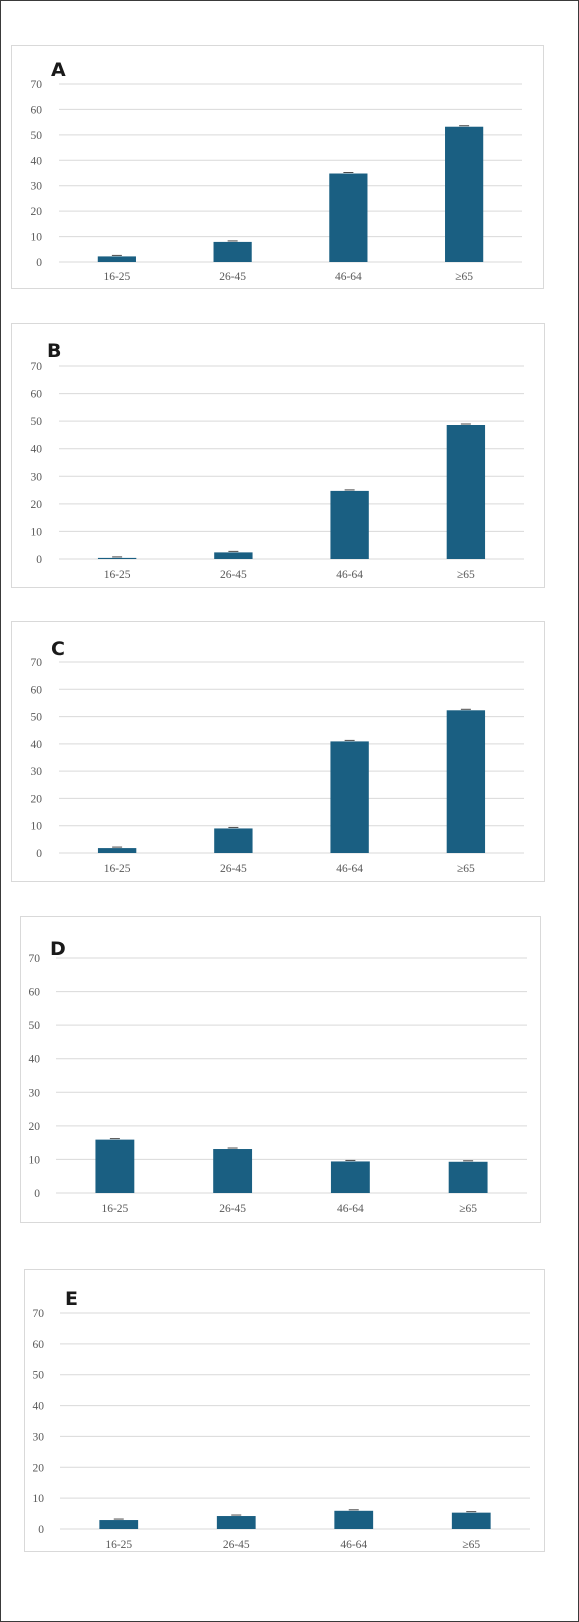 This screenshot has width=579, height=1622. Describe the element at coordinates (277, 766) in the screenshot. I see `bar-chart-c: 0 10 20 30 40 50 60 70 16-25 26-45 46-64 ≥65` at that location.